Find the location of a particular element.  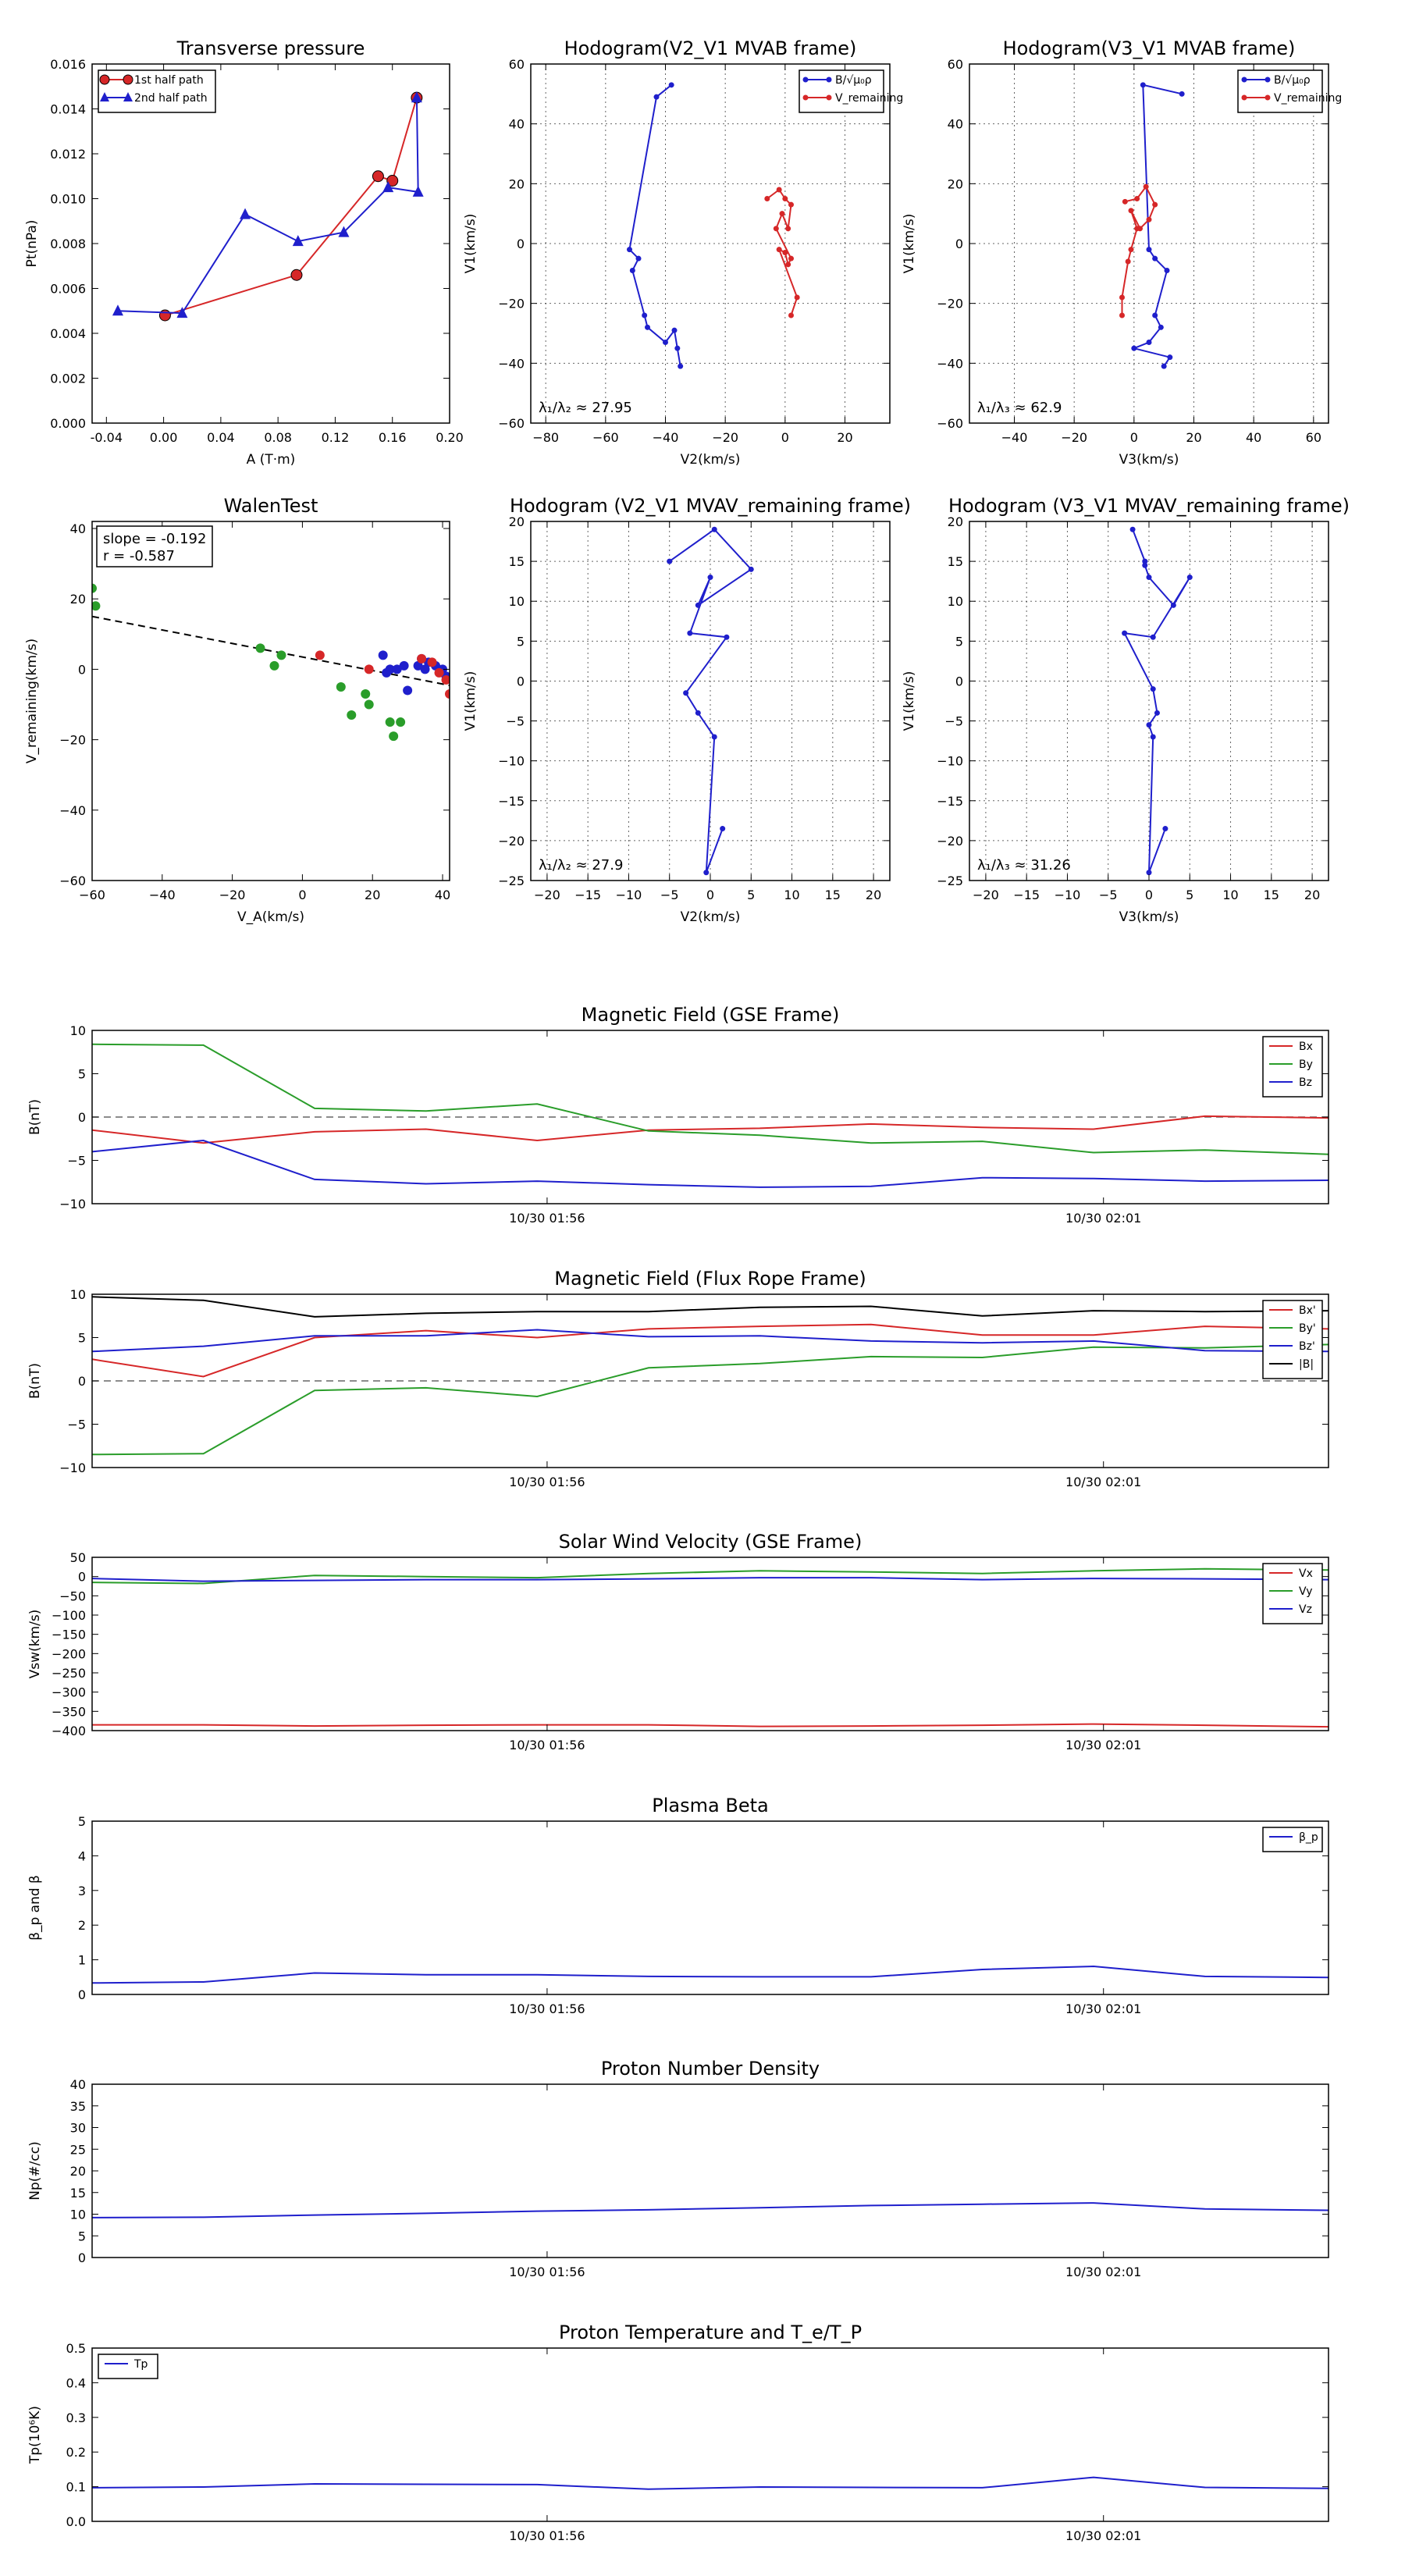

y-tick-label: −20 is located at coordinates (950, 304).